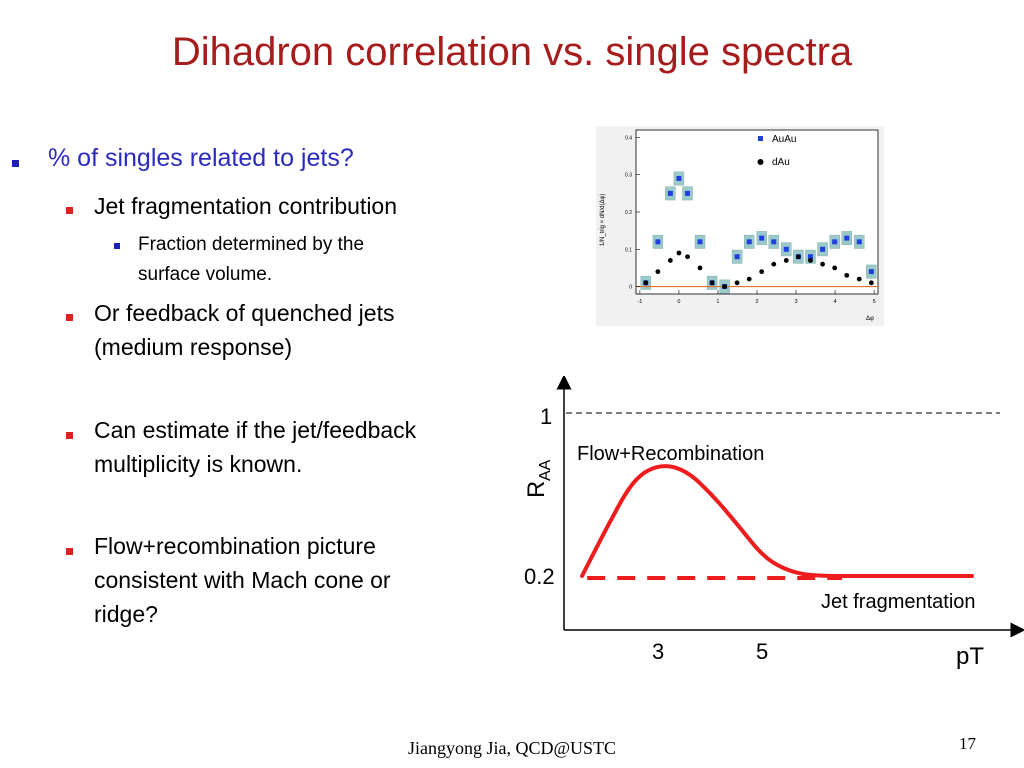 The width and height of the screenshot is (1024, 768). What do you see at coordinates (970, 656) in the screenshot?
I see `x-axis-label: pT` at bounding box center [970, 656].